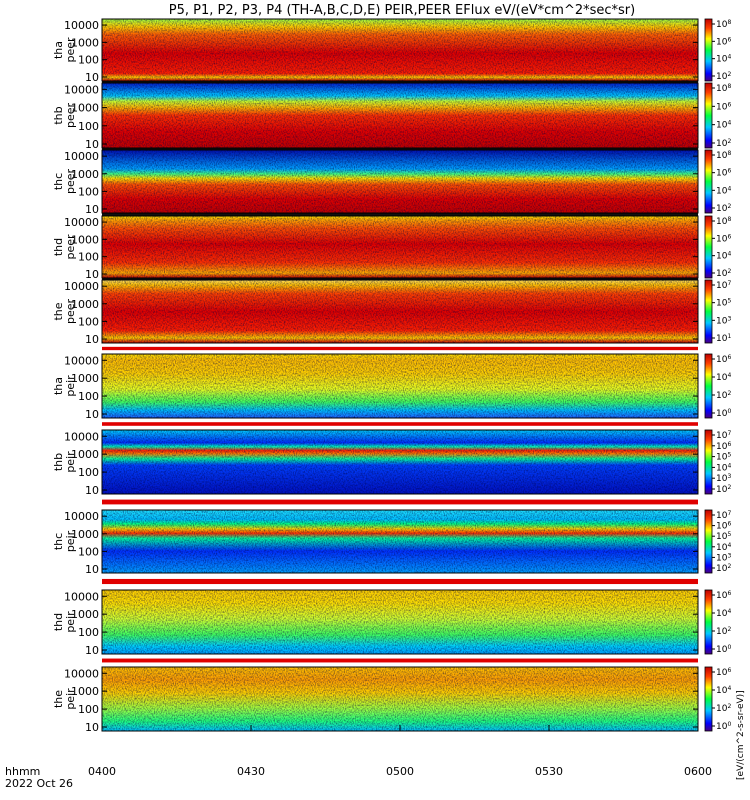 This screenshot has width=750, height=800. I want to click on date-label: 2022 Oct 26, so click(39, 783).